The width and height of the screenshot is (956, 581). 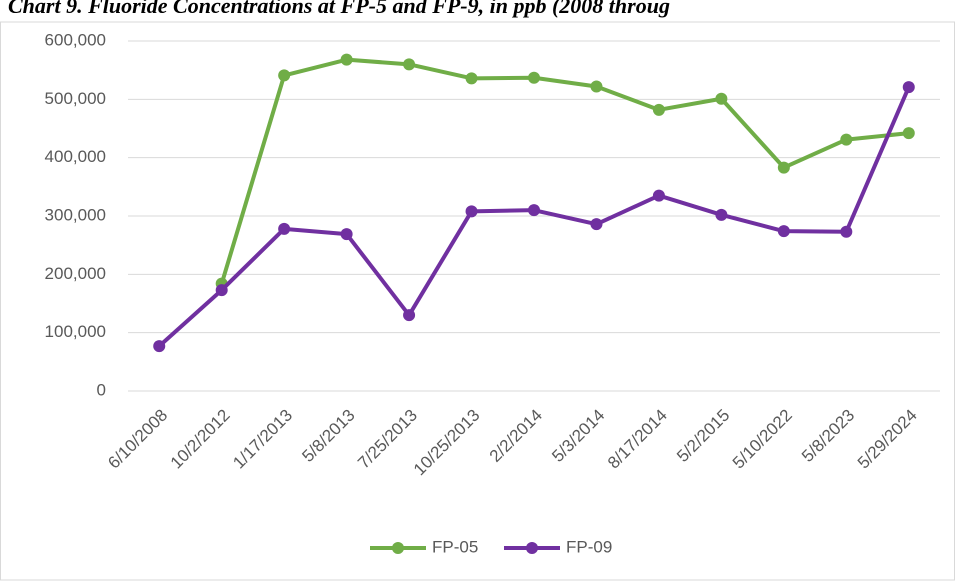 I want to click on legend-label: FP-09, so click(x=589, y=546).